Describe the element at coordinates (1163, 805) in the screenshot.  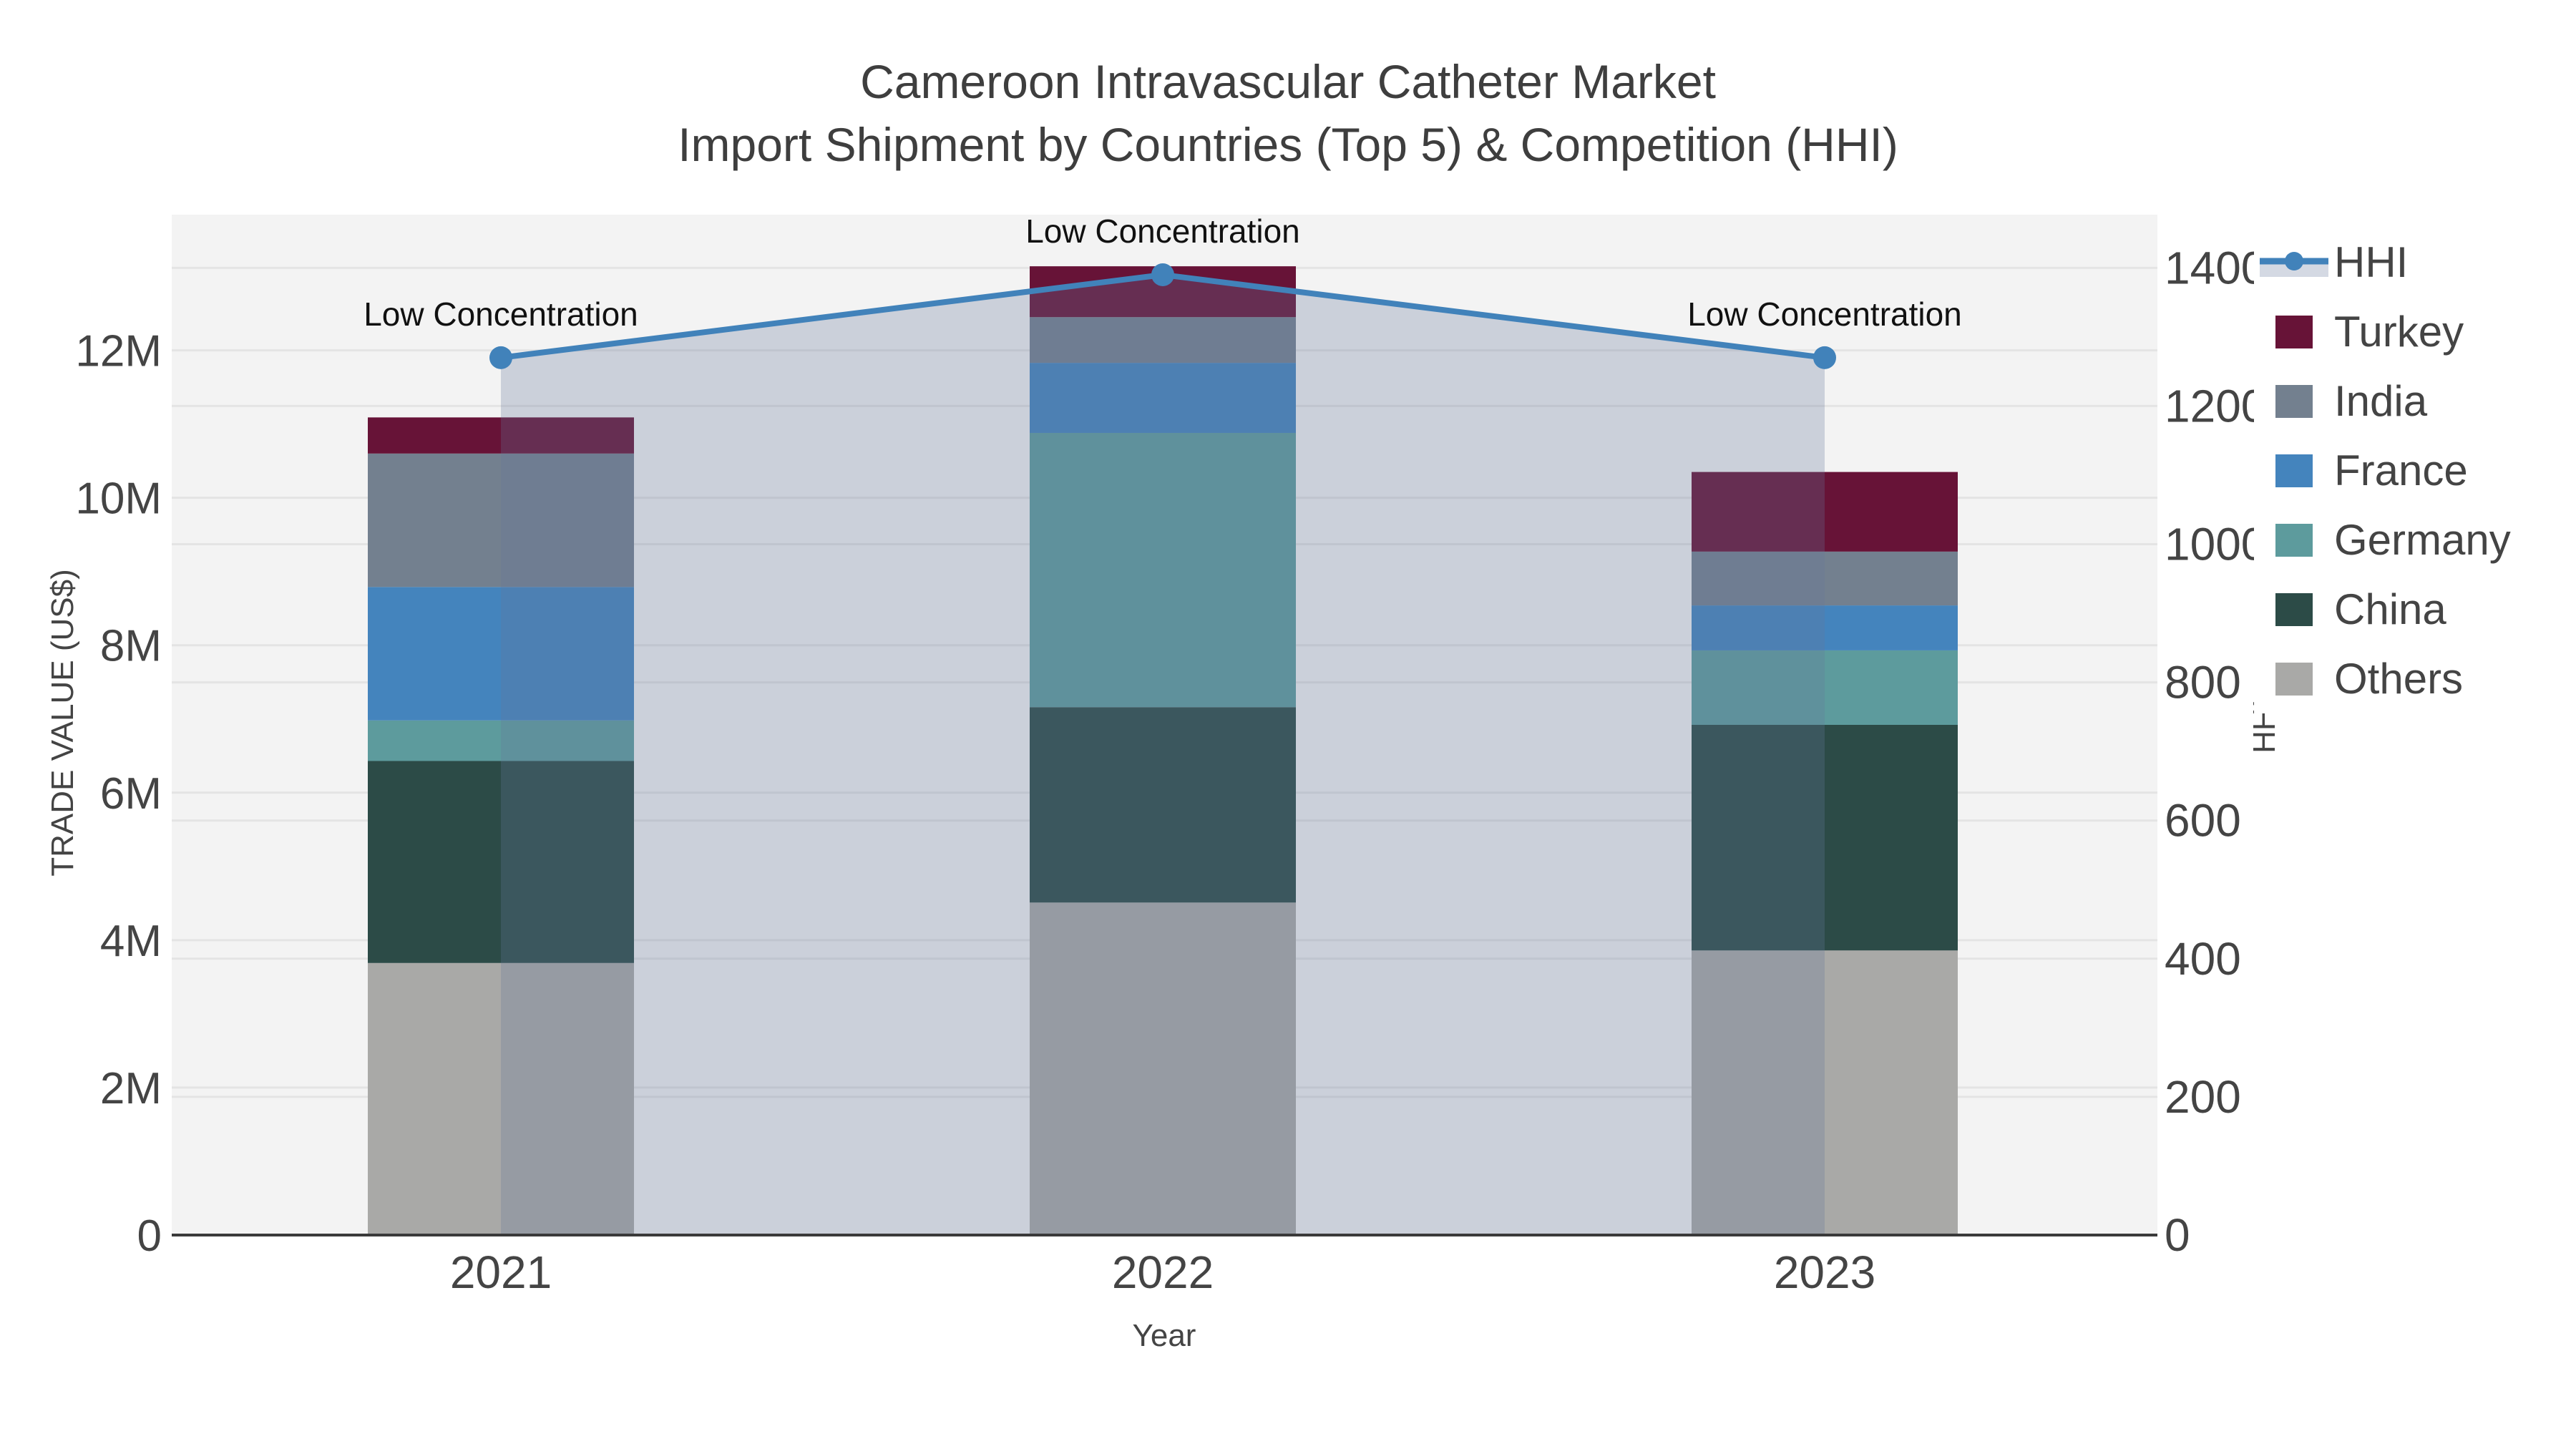
I see `bar-segment-2022-china` at that location.